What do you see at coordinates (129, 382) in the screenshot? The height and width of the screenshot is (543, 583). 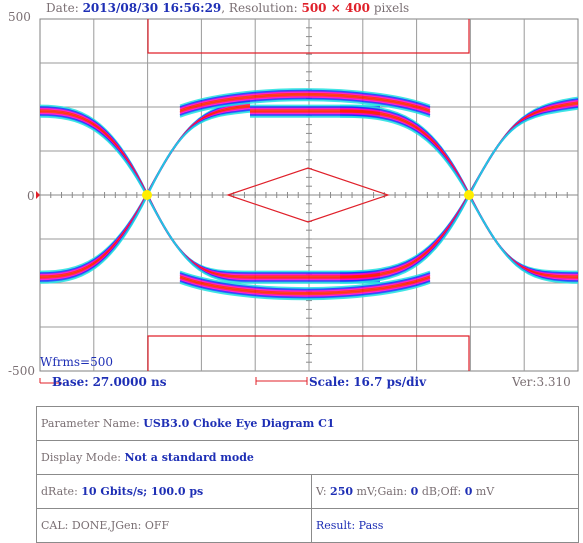 I see `base-value: 27.0000 ns` at bounding box center [129, 382].